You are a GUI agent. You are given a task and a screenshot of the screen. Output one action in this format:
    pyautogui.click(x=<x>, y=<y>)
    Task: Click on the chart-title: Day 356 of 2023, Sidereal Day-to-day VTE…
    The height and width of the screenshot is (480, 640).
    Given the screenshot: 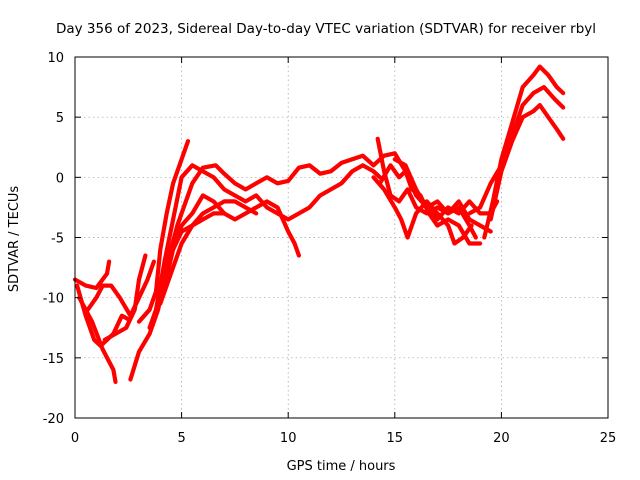 What is the action you would take?
    pyautogui.click(x=326, y=29)
    